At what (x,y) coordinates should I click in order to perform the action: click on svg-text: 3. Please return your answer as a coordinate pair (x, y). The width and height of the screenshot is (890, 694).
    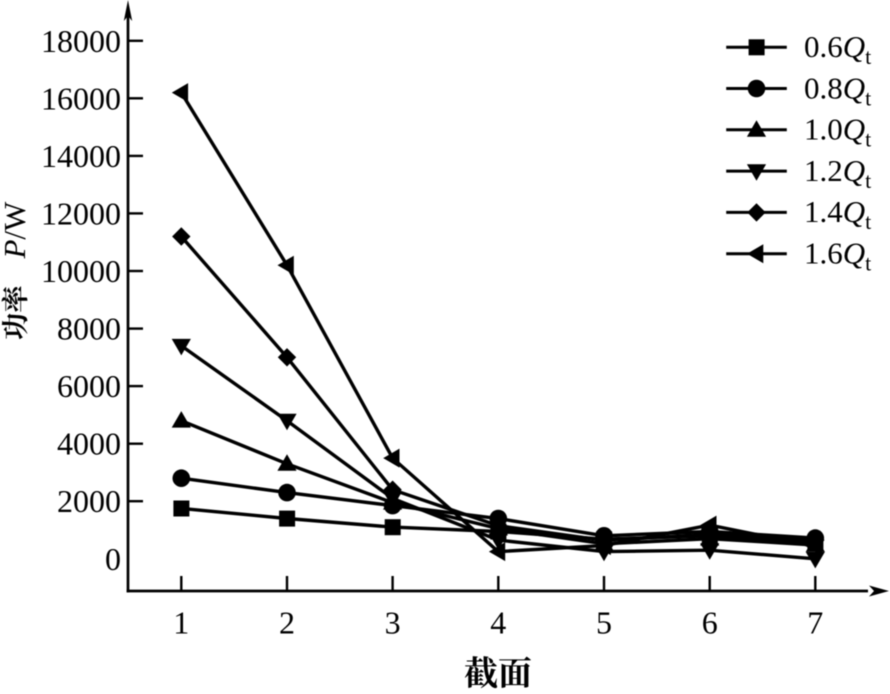
    Looking at the image, I should click on (393, 623).